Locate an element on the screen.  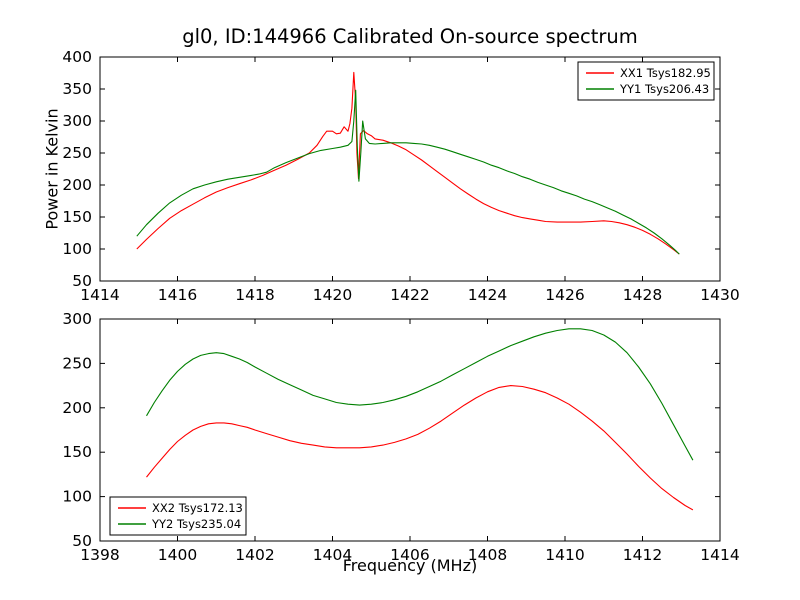
y-tick-label: 350 is located at coordinates (77, 89).